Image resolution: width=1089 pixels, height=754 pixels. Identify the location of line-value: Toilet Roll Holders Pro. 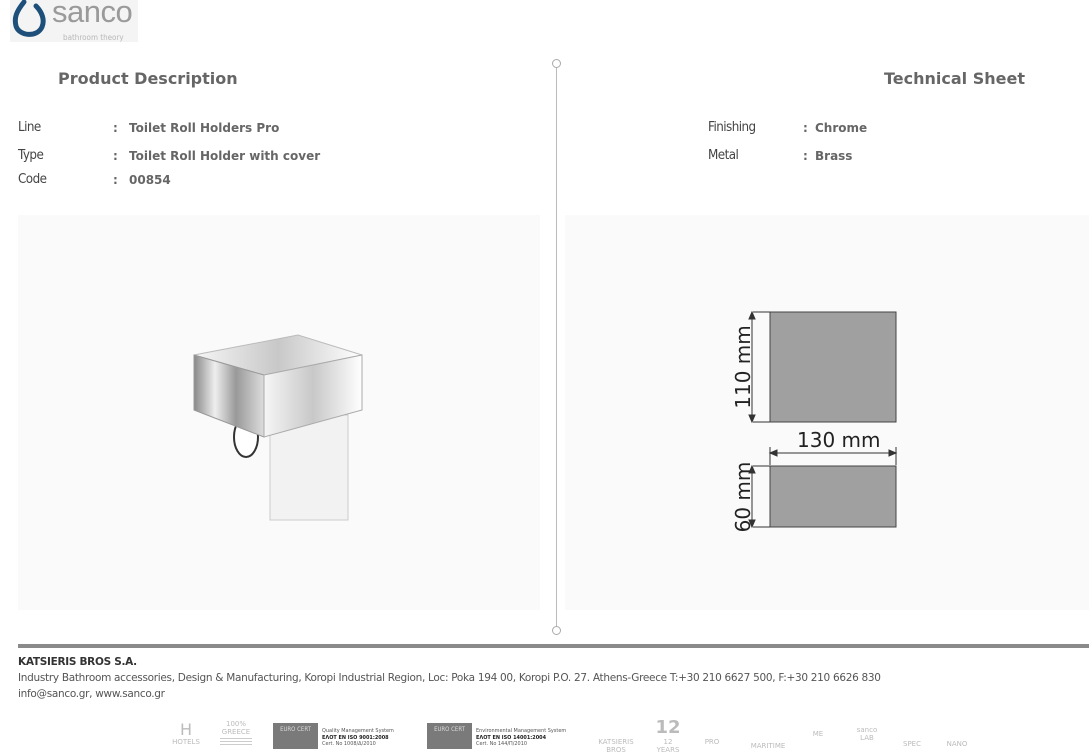
(204, 128).